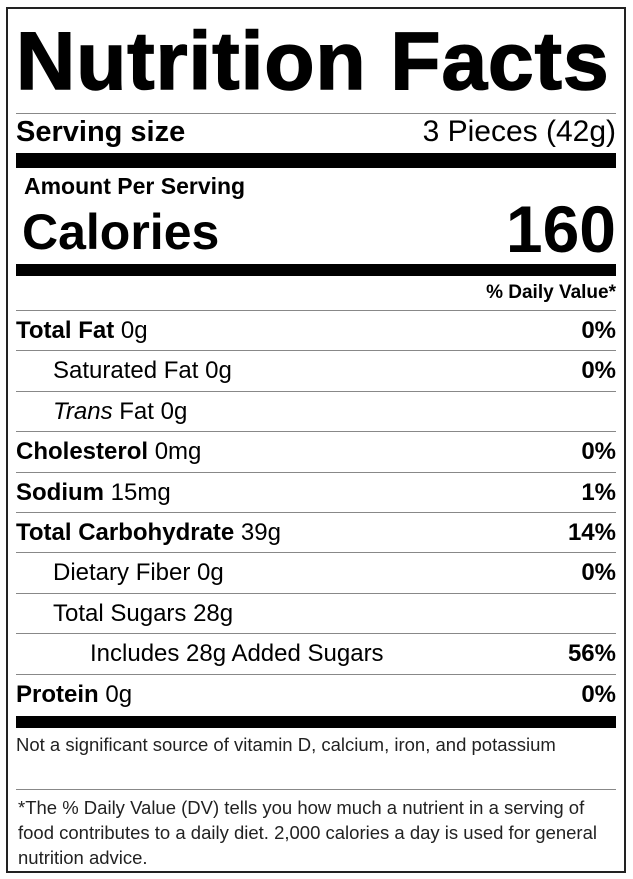 The width and height of the screenshot is (633, 879). Describe the element at coordinates (237, 654) in the screenshot. I see `nutrient-name: Includes 28g Added Sugars` at that location.